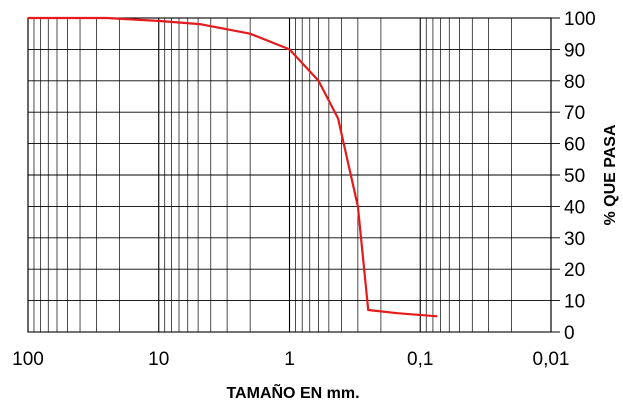 The width and height of the screenshot is (623, 405). What do you see at coordinates (610, 175) in the screenshot?
I see `y-axis-title: % QUE PASA` at bounding box center [610, 175].